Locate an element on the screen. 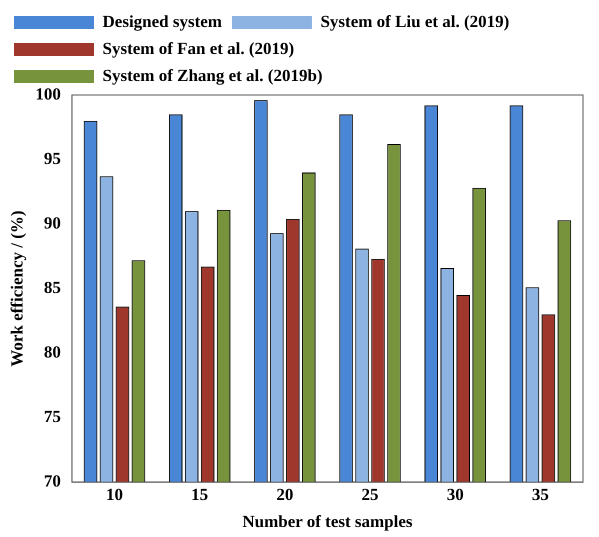  legend-label: Designed system is located at coordinates (162, 21).